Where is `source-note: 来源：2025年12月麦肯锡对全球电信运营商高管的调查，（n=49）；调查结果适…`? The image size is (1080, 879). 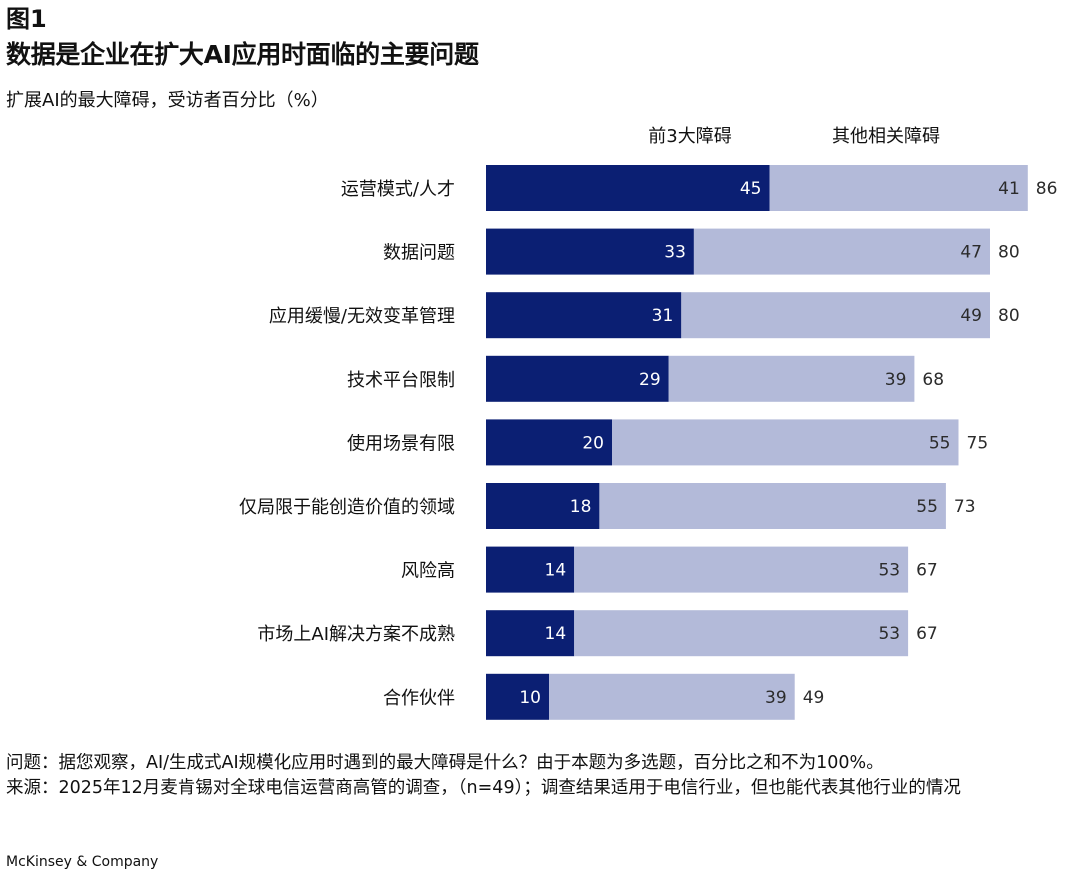
source-note: 来源：2025年12月麦肯锡对全球电信运营商高管的调查，（n=49）；调查结果适… is located at coordinates (483, 787).